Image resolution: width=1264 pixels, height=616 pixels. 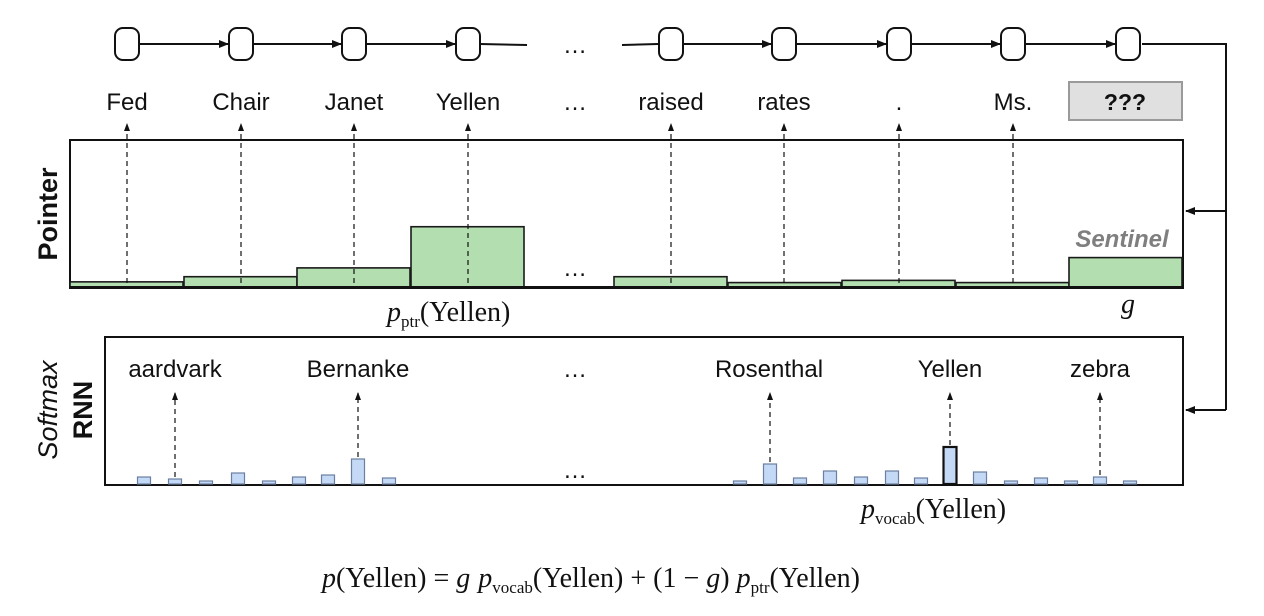 I want to click on p-ptr-arg: (Yellen), so click(x=465, y=312).